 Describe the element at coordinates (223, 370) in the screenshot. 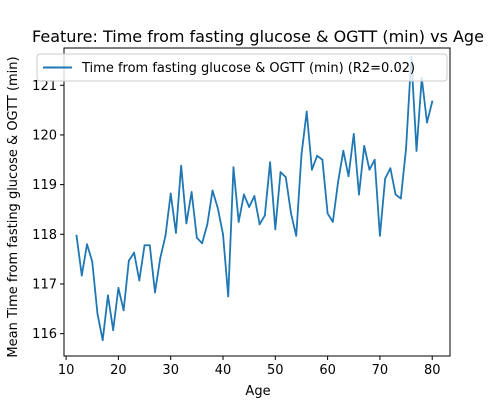

I see `x-tick-label: 40` at that location.